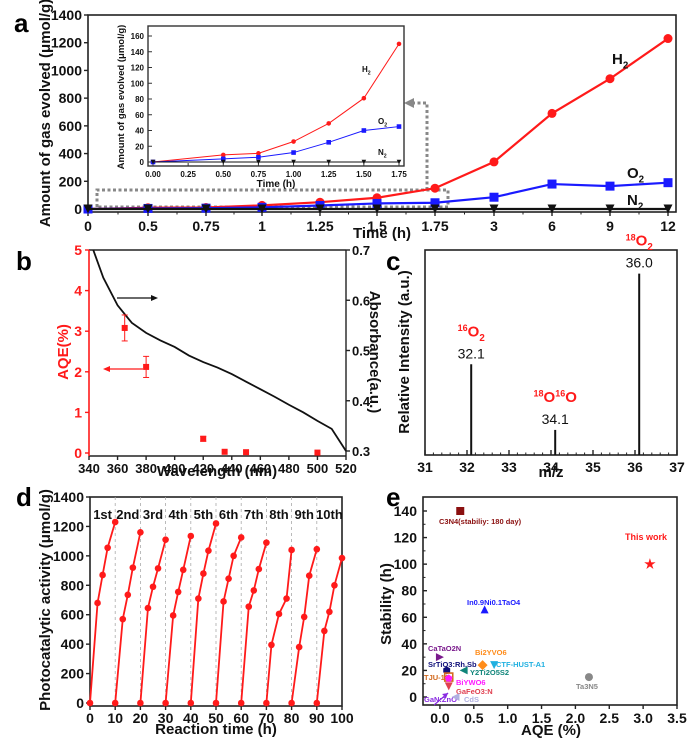 The image size is (688, 740). Describe the element at coordinates (260, 468) in the screenshot. I see `x-tick-label: 460` at that location.